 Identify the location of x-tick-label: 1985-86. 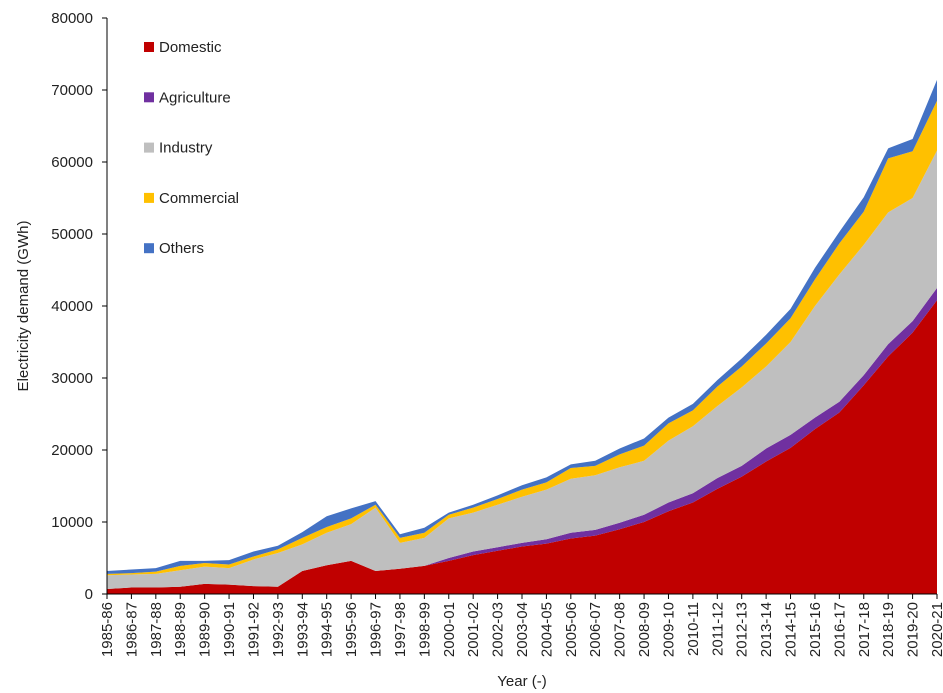
(107, 629).